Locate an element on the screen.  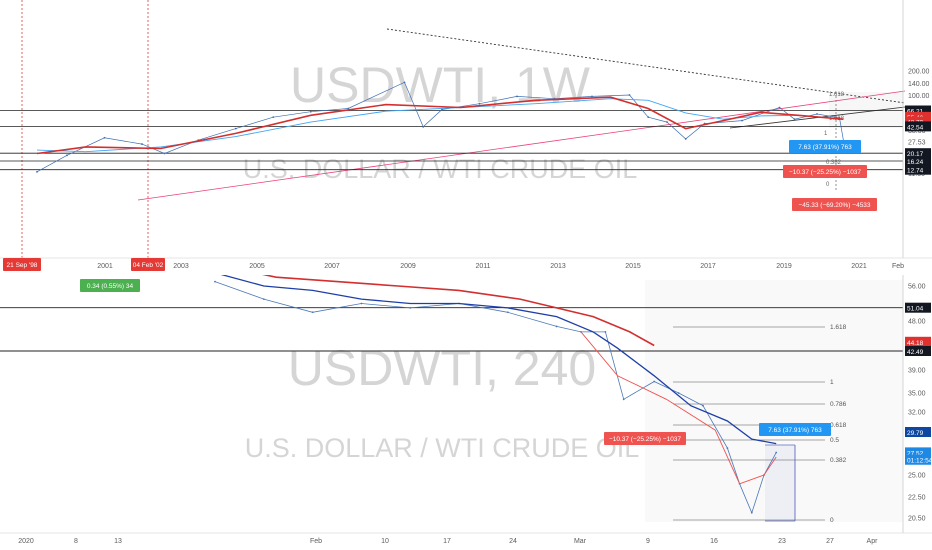
bottom-axis-tick-7: 20.50 is located at coordinates (917, 519).